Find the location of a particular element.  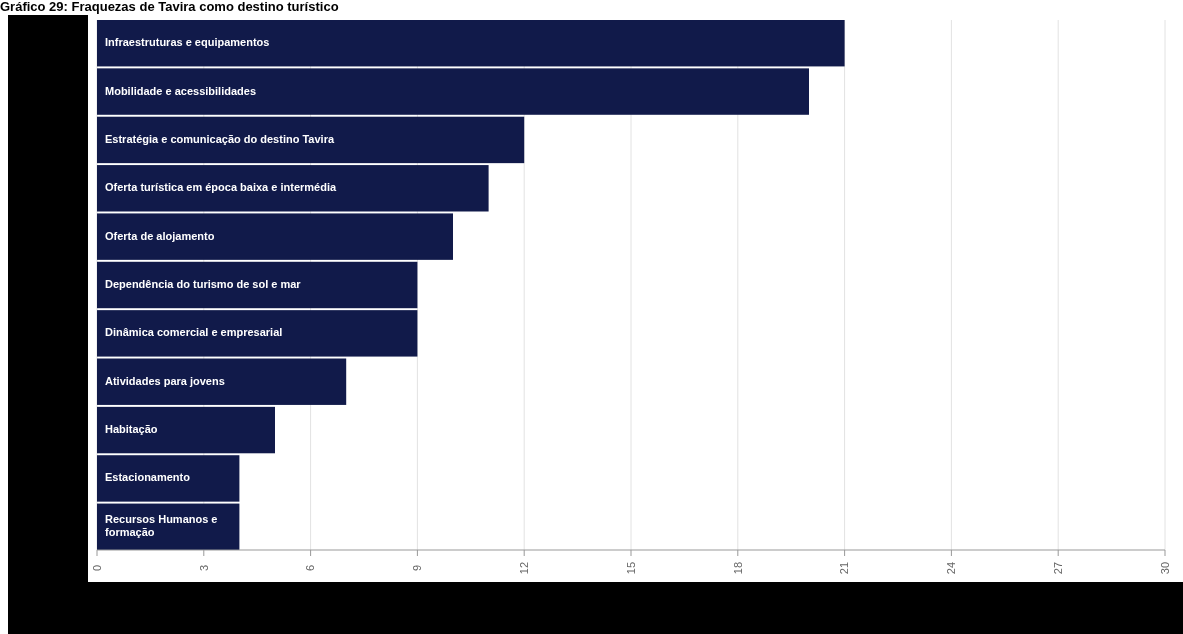

x-tick-label: 0 is located at coordinates (96, 568).